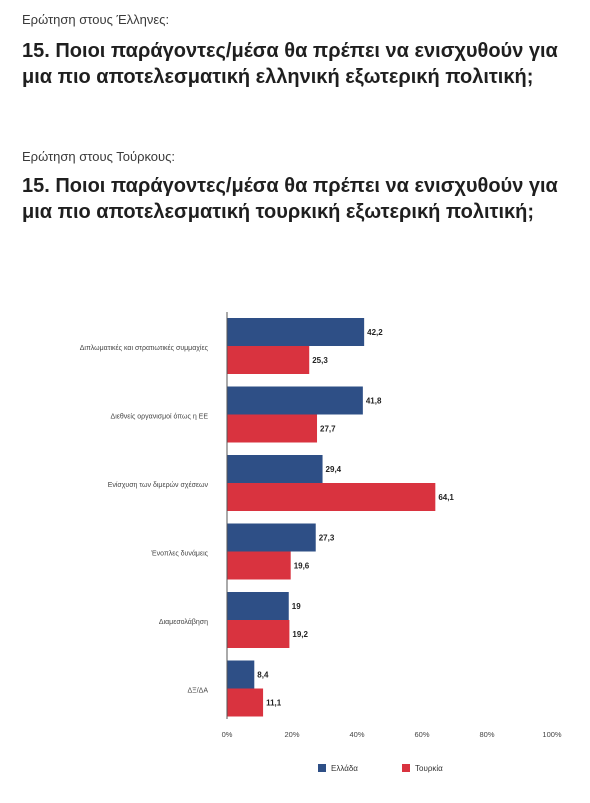 The height and width of the screenshot is (803, 590). Describe the element at coordinates (296, 606) in the screenshot. I see `value-label: 19` at that location.